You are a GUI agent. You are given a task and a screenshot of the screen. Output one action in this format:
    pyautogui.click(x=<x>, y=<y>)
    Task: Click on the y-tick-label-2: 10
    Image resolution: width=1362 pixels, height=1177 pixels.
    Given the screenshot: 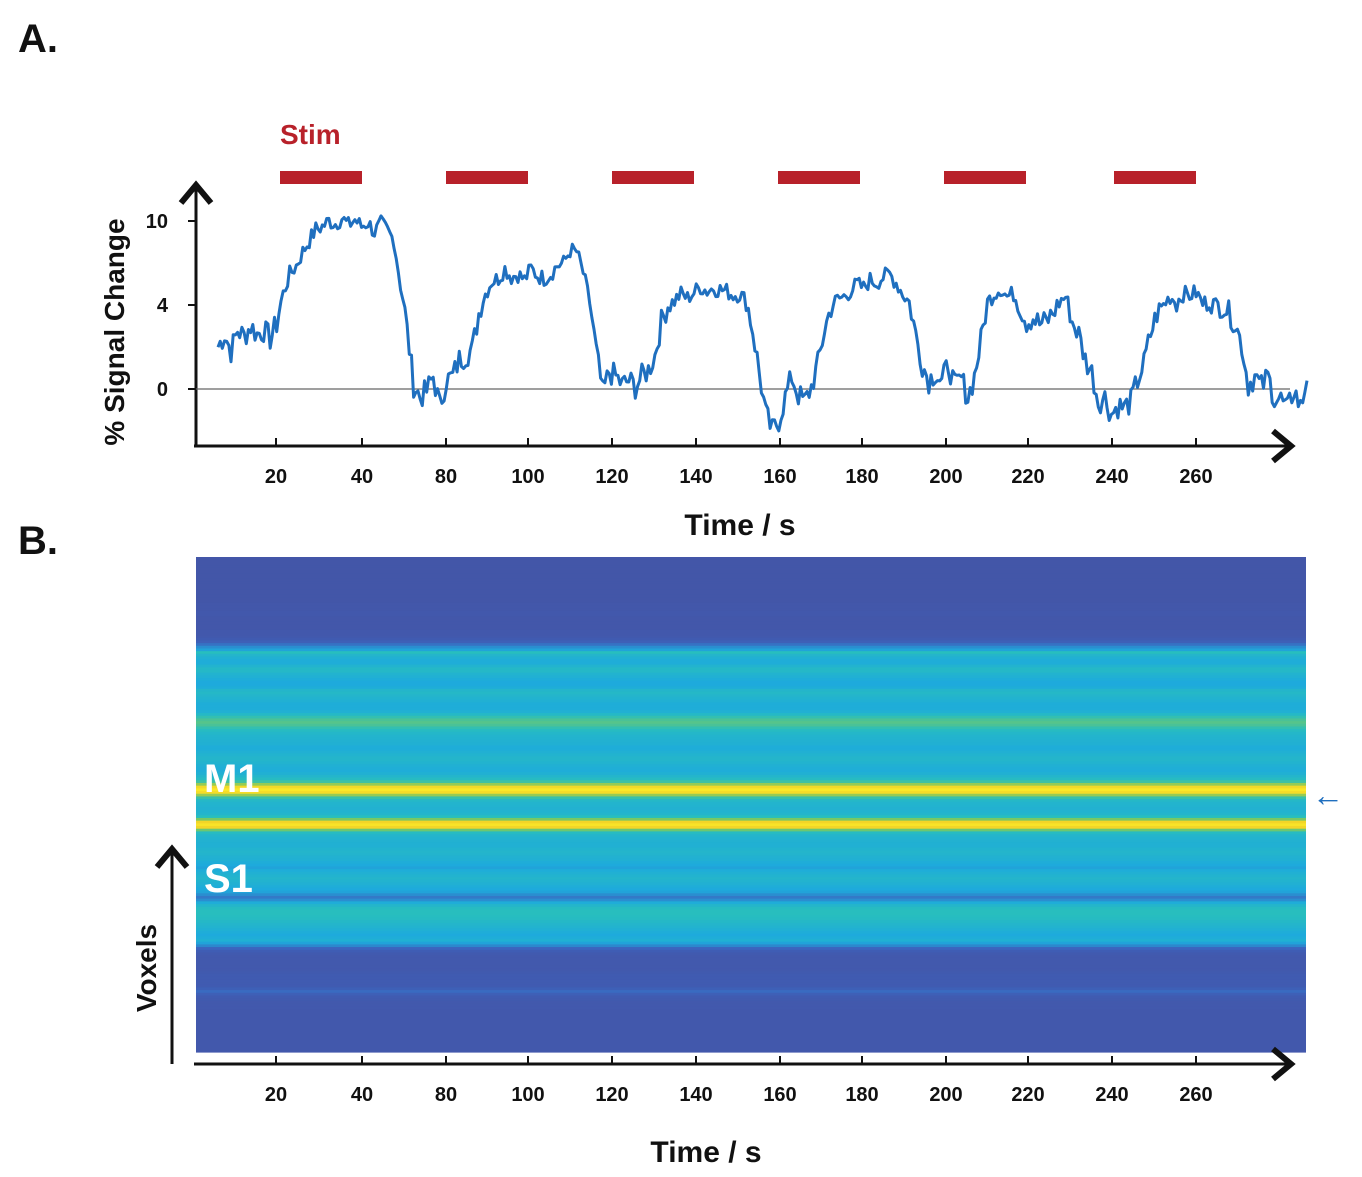 What is the action you would take?
    pyautogui.click(x=157, y=222)
    